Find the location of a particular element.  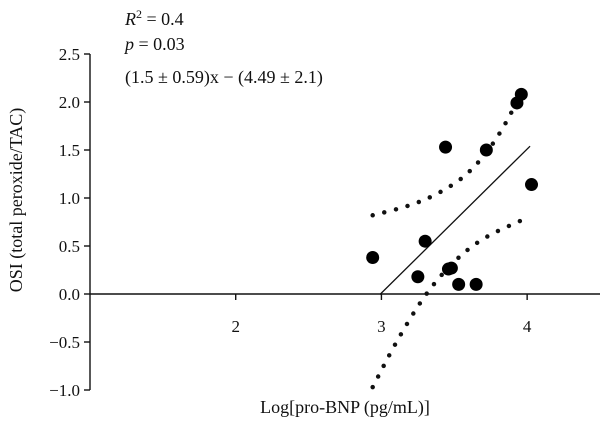

x-tick-label: 2 is located at coordinates (235, 326).